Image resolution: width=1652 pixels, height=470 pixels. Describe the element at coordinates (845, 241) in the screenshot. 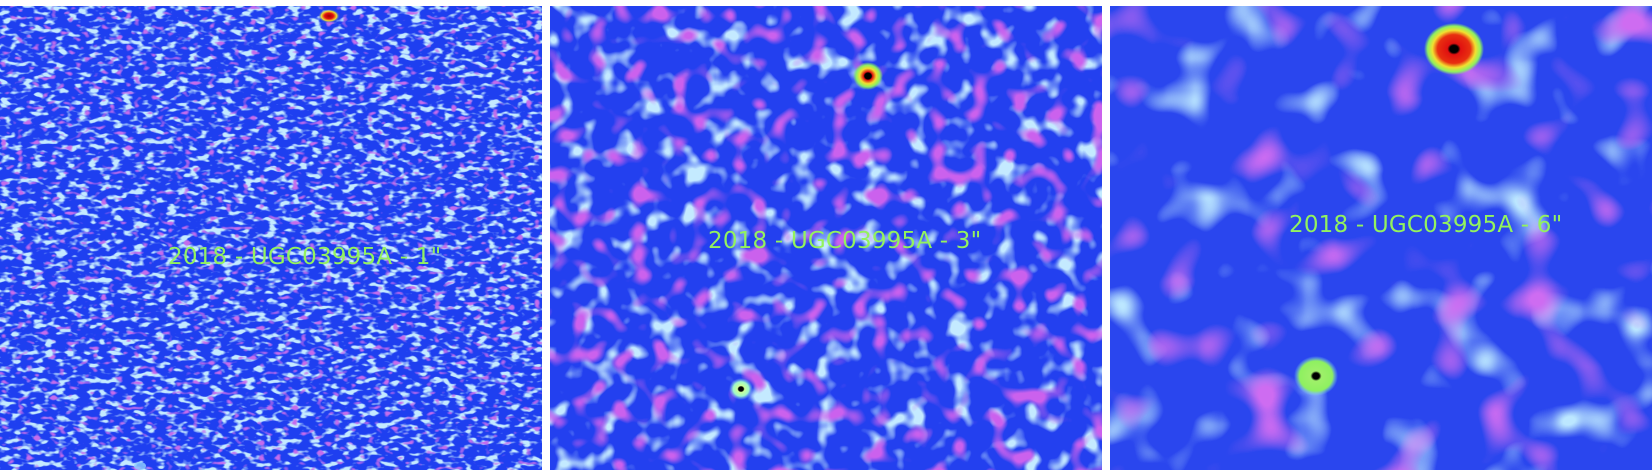

I see `panel-label: 2018 - UGC03995A - 3"` at that location.